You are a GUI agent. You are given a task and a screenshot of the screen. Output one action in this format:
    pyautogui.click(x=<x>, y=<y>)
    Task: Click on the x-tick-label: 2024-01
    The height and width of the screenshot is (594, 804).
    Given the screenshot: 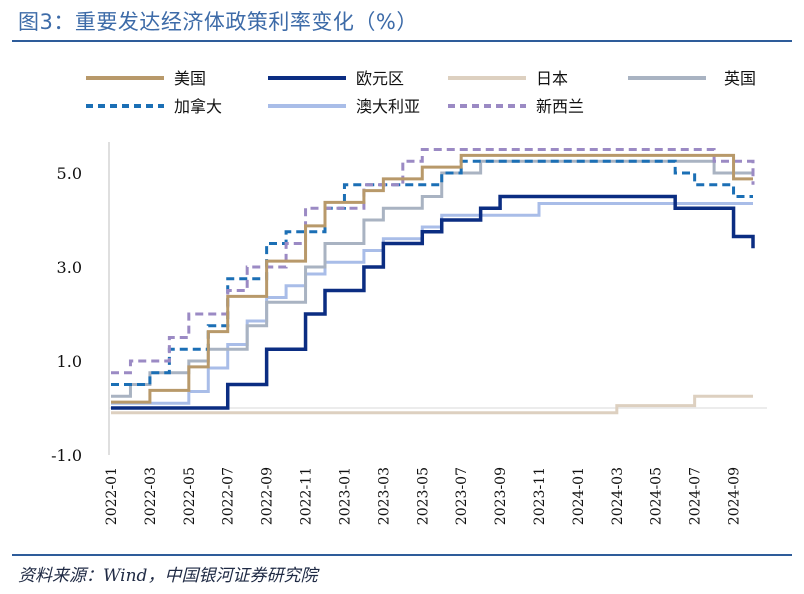 What is the action you would take?
    pyautogui.click(x=579, y=496)
    